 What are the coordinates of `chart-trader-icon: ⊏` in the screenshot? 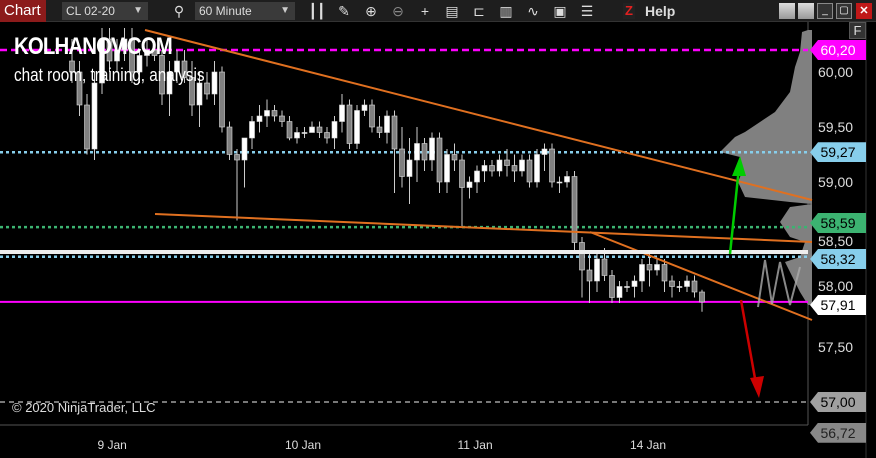 It's located at (479, 11).